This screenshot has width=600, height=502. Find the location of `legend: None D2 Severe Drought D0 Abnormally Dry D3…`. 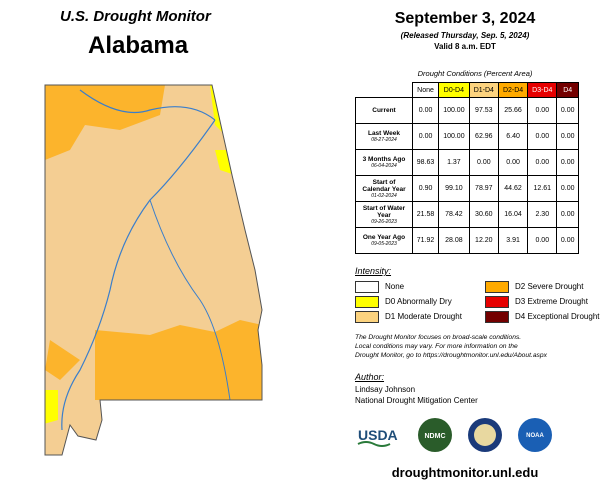

legend: None D2 Severe Drought D0 Abnormally Dry D3… is located at coordinates (477, 303).